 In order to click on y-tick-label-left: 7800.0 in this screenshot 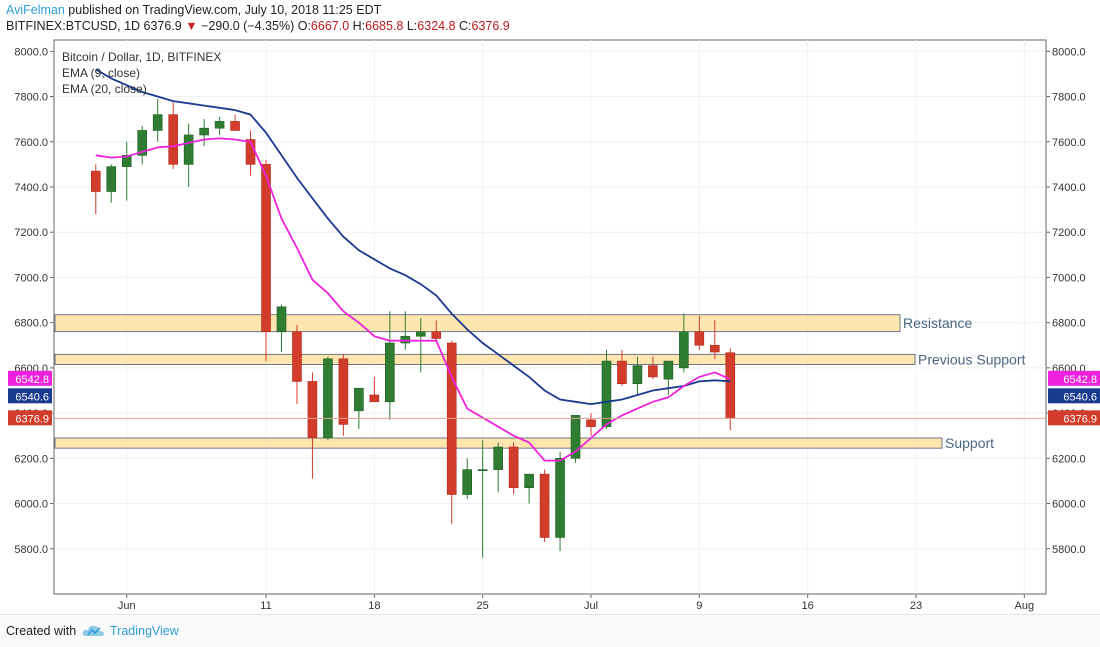, I will do `click(31, 98)`.